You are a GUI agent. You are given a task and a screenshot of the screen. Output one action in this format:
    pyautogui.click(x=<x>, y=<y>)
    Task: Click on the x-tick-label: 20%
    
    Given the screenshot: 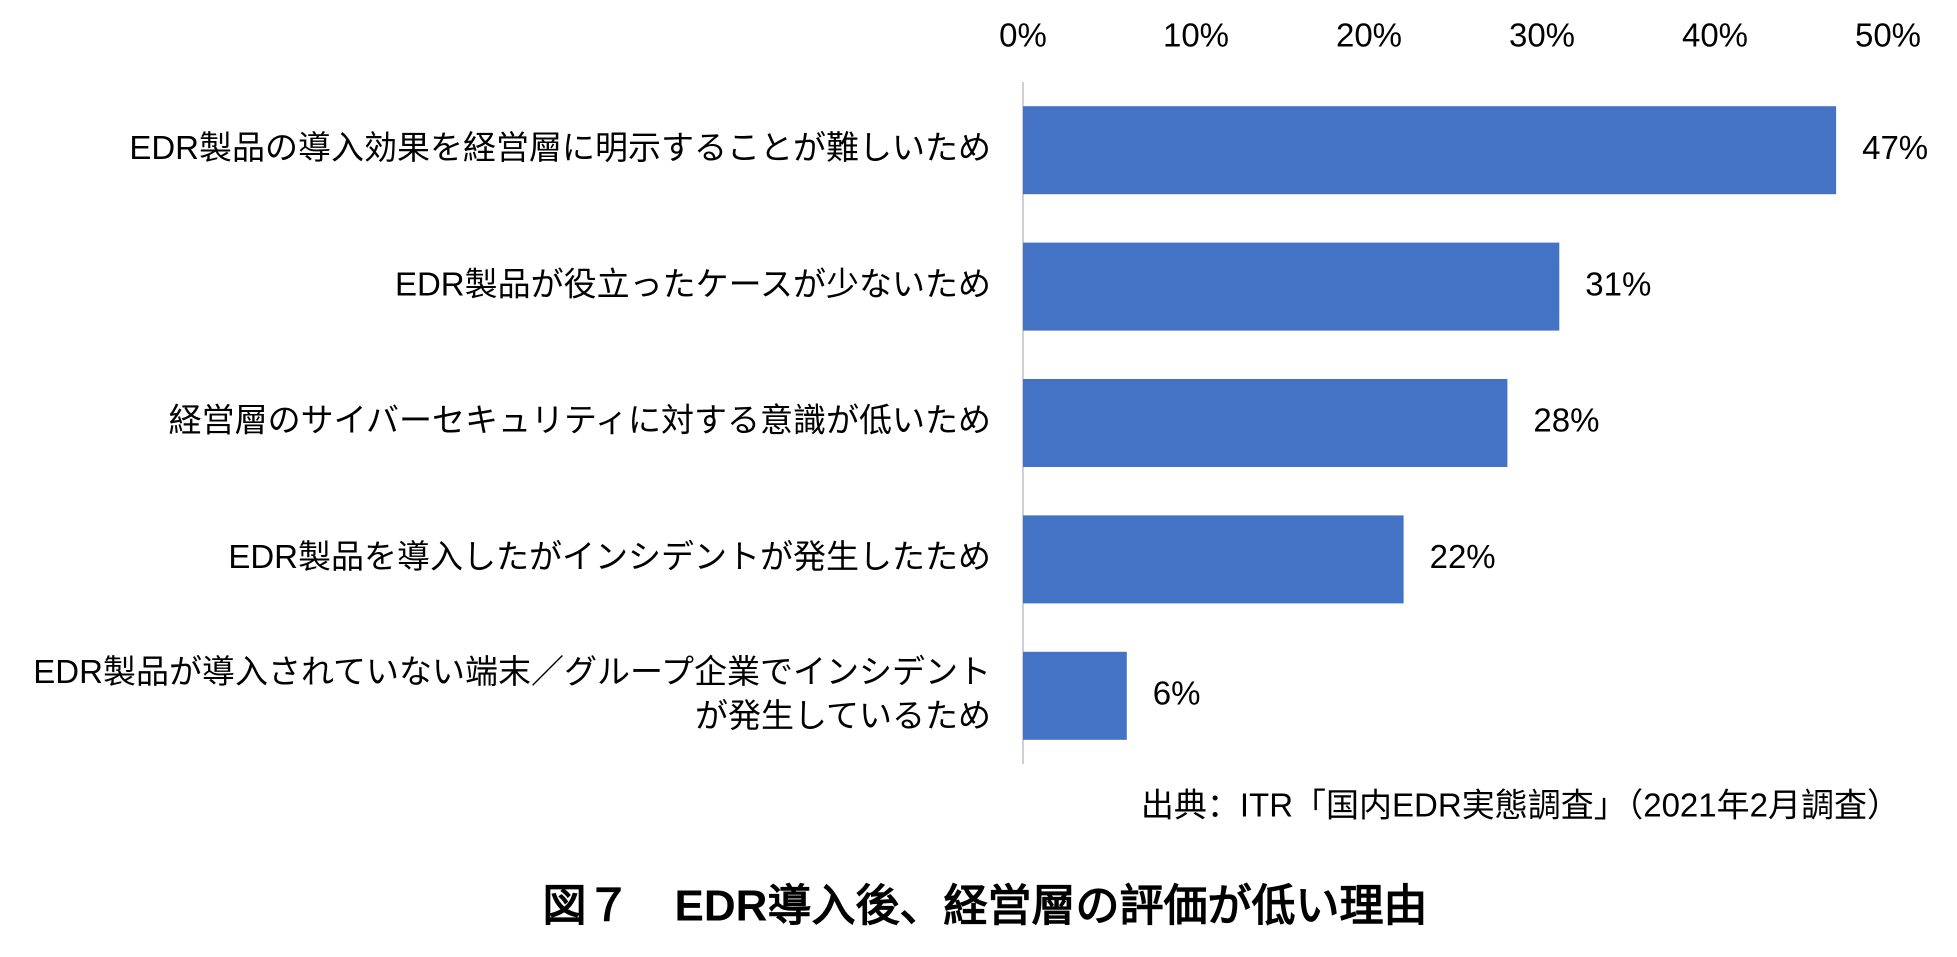 What is the action you would take?
    pyautogui.click(x=1369, y=35)
    